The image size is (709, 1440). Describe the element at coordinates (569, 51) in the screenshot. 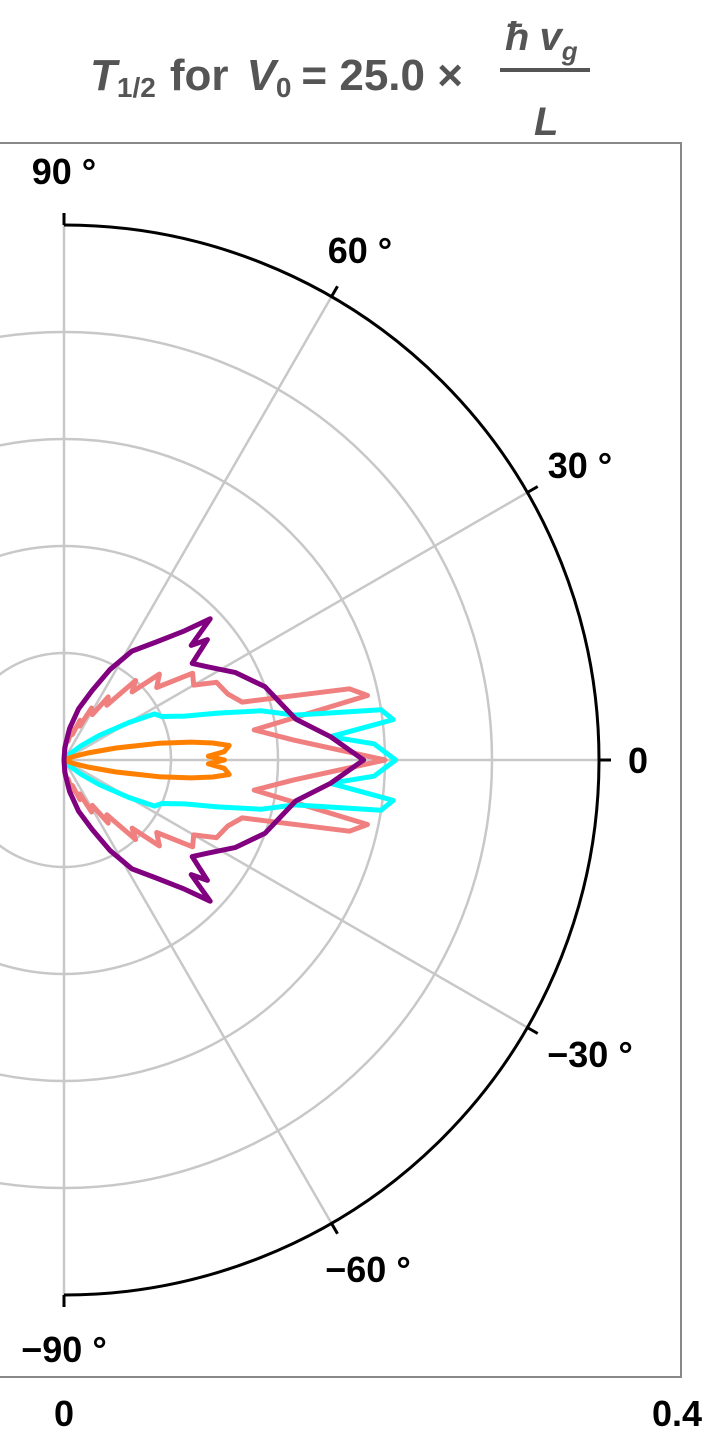

I see `title-numerator-subscript: g` at that location.